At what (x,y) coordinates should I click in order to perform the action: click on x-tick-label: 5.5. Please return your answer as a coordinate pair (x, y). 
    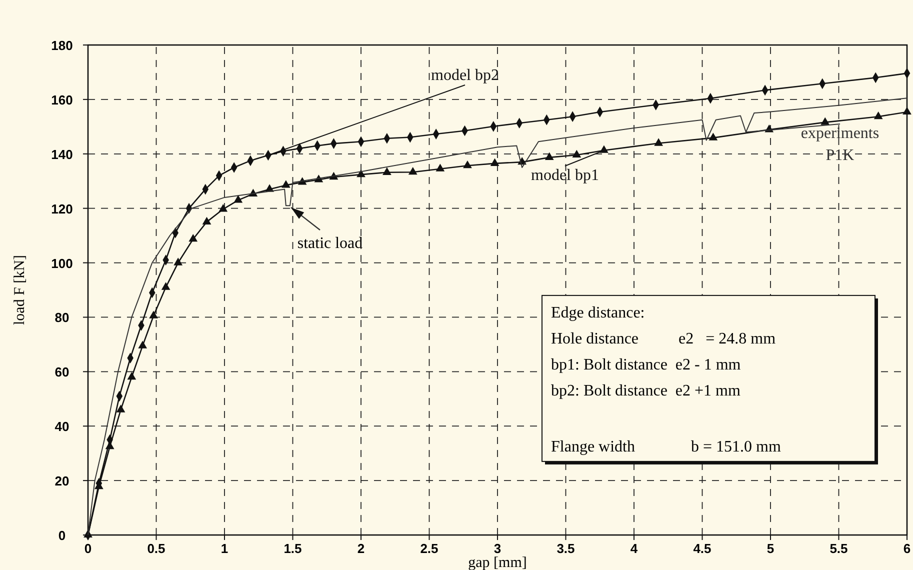
    Looking at the image, I should click on (839, 548).